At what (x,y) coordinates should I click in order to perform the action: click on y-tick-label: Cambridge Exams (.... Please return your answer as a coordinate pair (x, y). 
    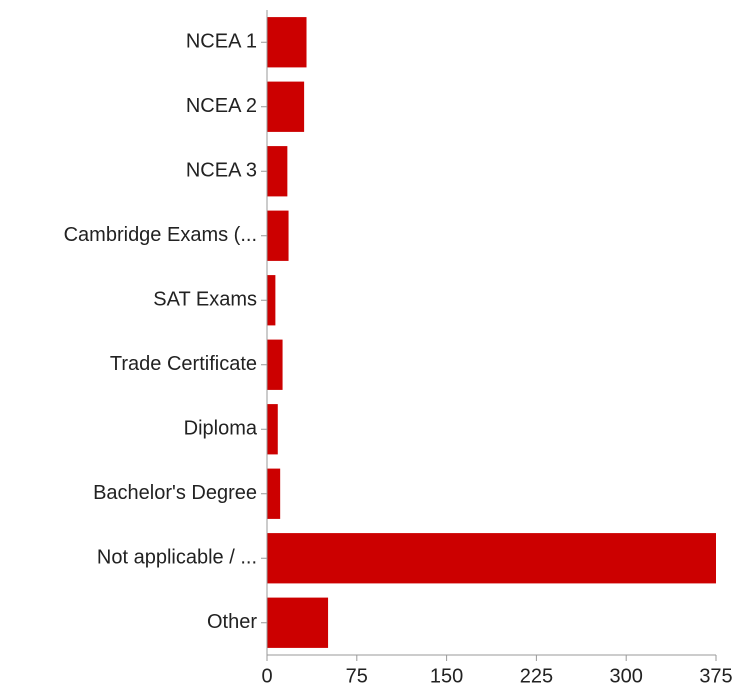
    Looking at the image, I should click on (160, 235).